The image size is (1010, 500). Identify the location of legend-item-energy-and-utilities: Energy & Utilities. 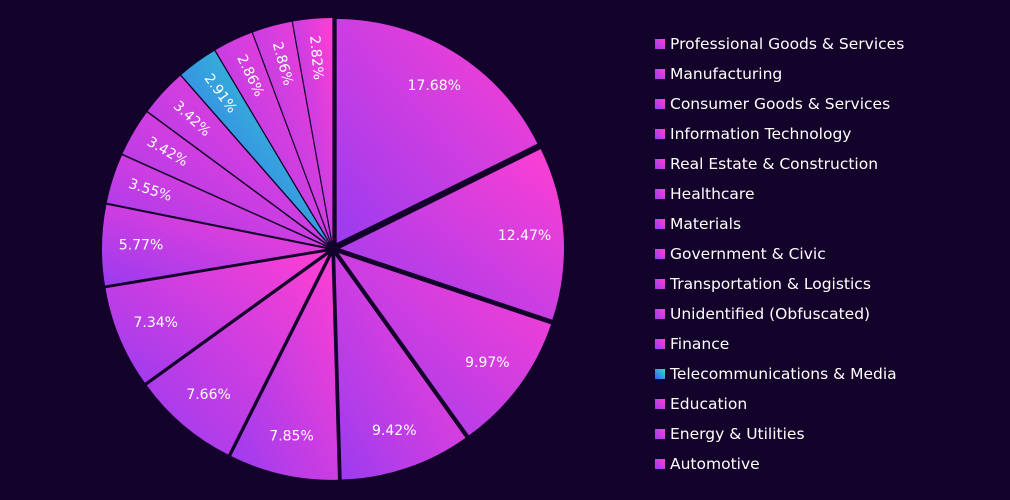
(779, 434).